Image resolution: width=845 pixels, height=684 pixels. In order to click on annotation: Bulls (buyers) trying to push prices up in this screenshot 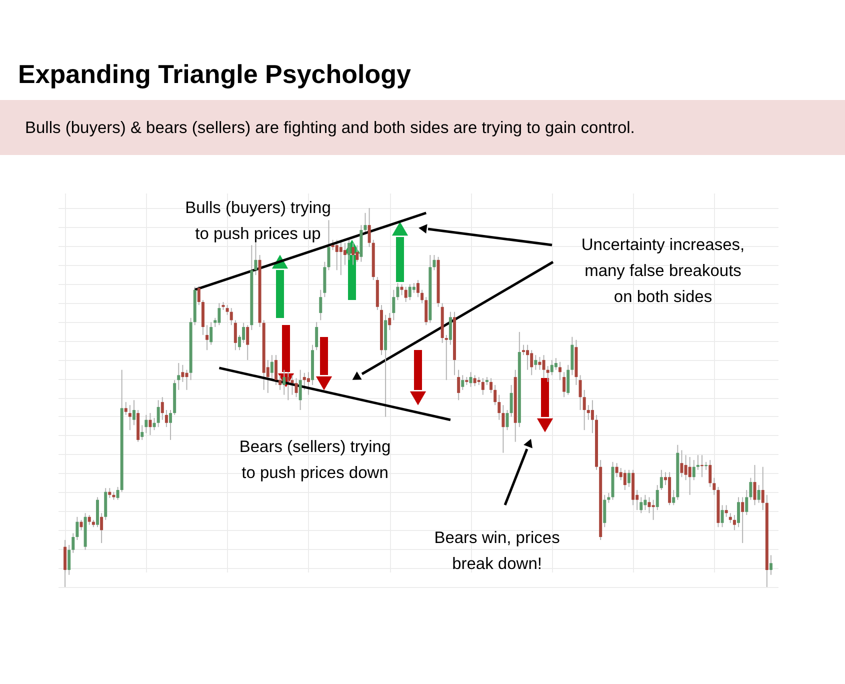, I will do `click(258, 221)`.